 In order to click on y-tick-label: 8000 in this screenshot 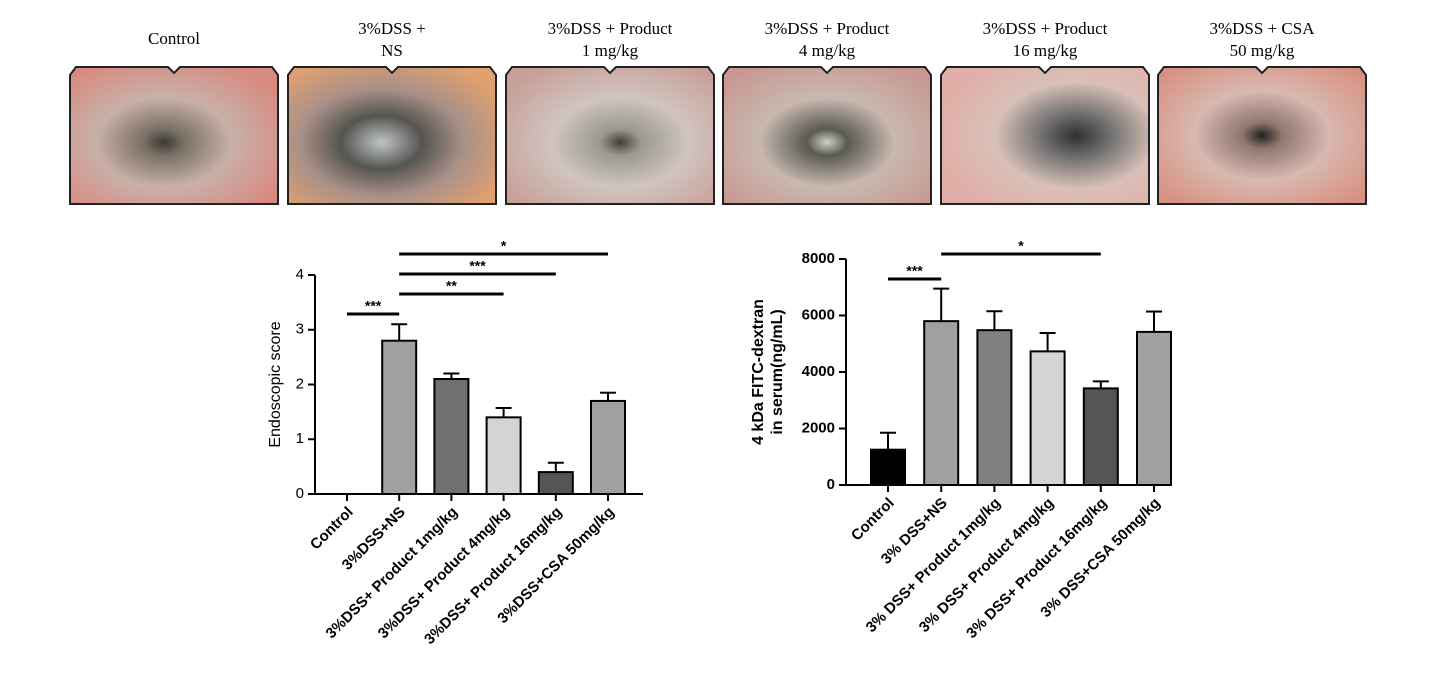, I will do `click(818, 258)`.